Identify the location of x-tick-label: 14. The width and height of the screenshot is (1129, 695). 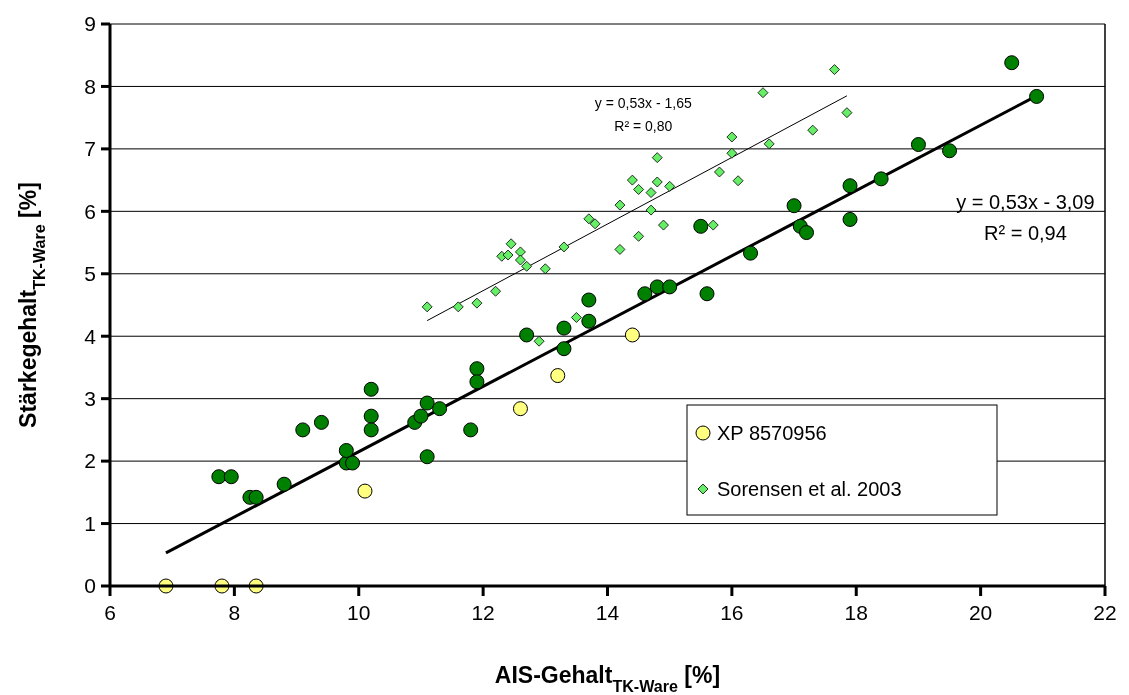
(607, 612).